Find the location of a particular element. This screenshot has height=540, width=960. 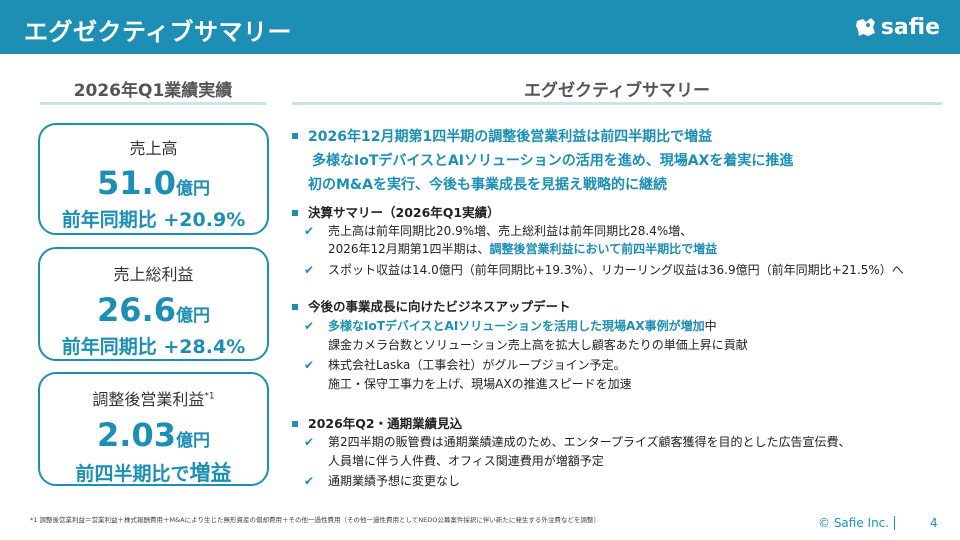

lead-line-2: 多様なIoTデバイスとAIソリューションの活用を進め、現場AXを着実に推進 is located at coordinates (553, 161).